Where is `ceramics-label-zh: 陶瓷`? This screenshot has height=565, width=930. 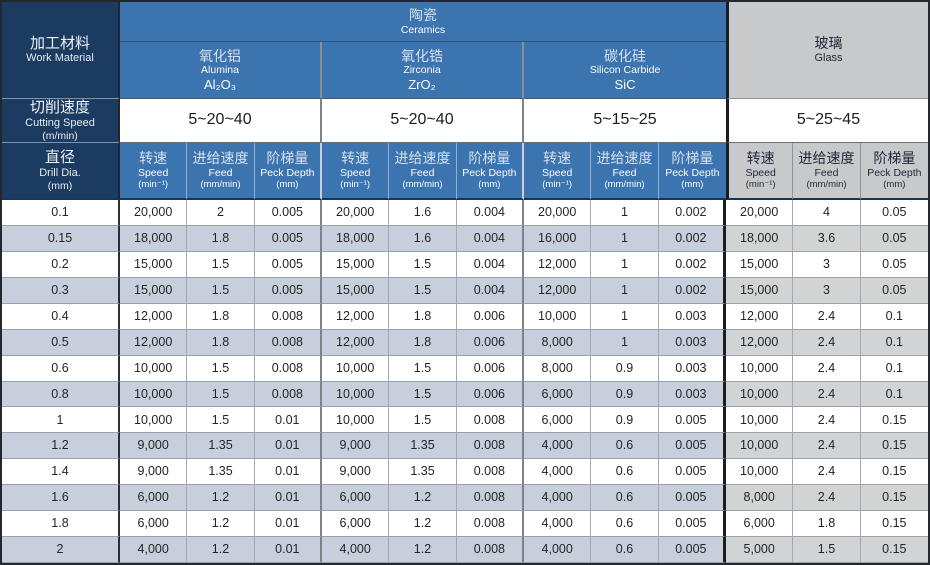 ceramics-label-zh: 陶瓷 is located at coordinates (423, 15).